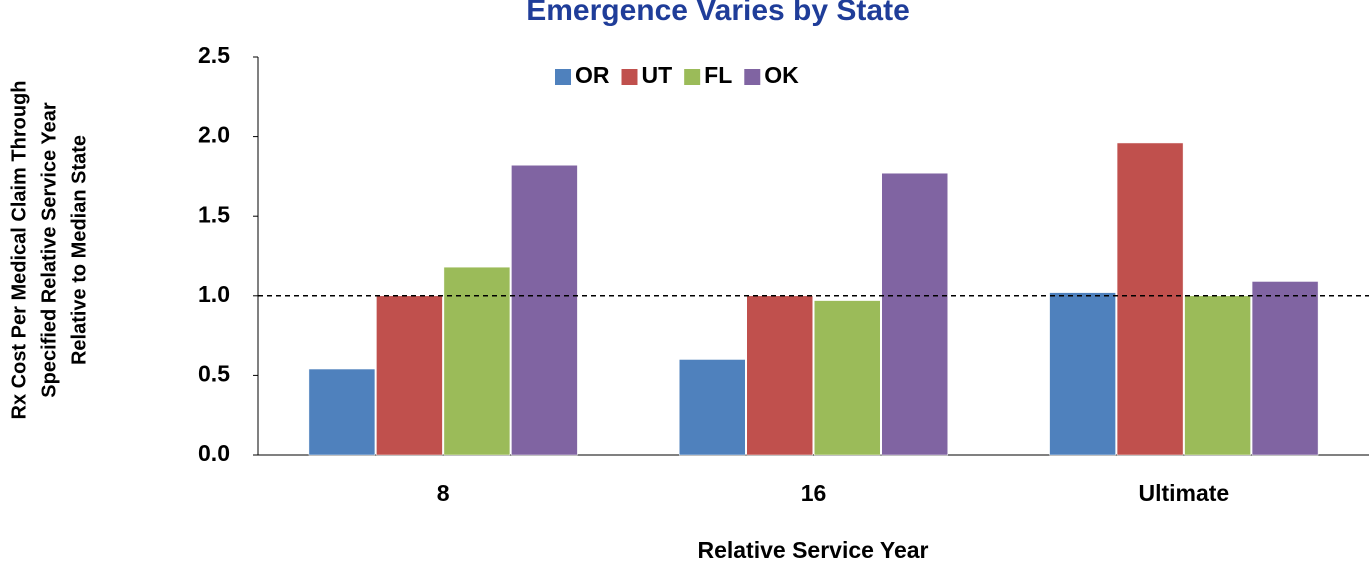 The image size is (1369, 571). What do you see at coordinates (781, 75) in the screenshot?
I see `legend-label: OK` at bounding box center [781, 75].